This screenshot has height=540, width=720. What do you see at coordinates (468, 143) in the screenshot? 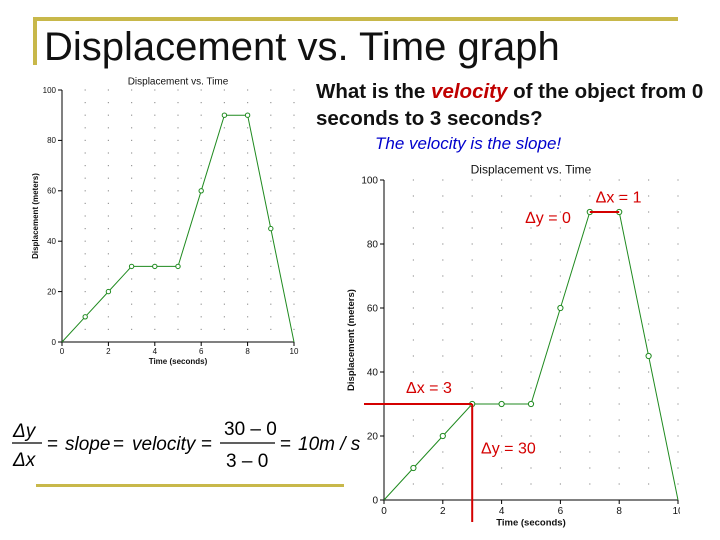
I see `answer-text: The velocity is the slope!` at bounding box center [468, 143].